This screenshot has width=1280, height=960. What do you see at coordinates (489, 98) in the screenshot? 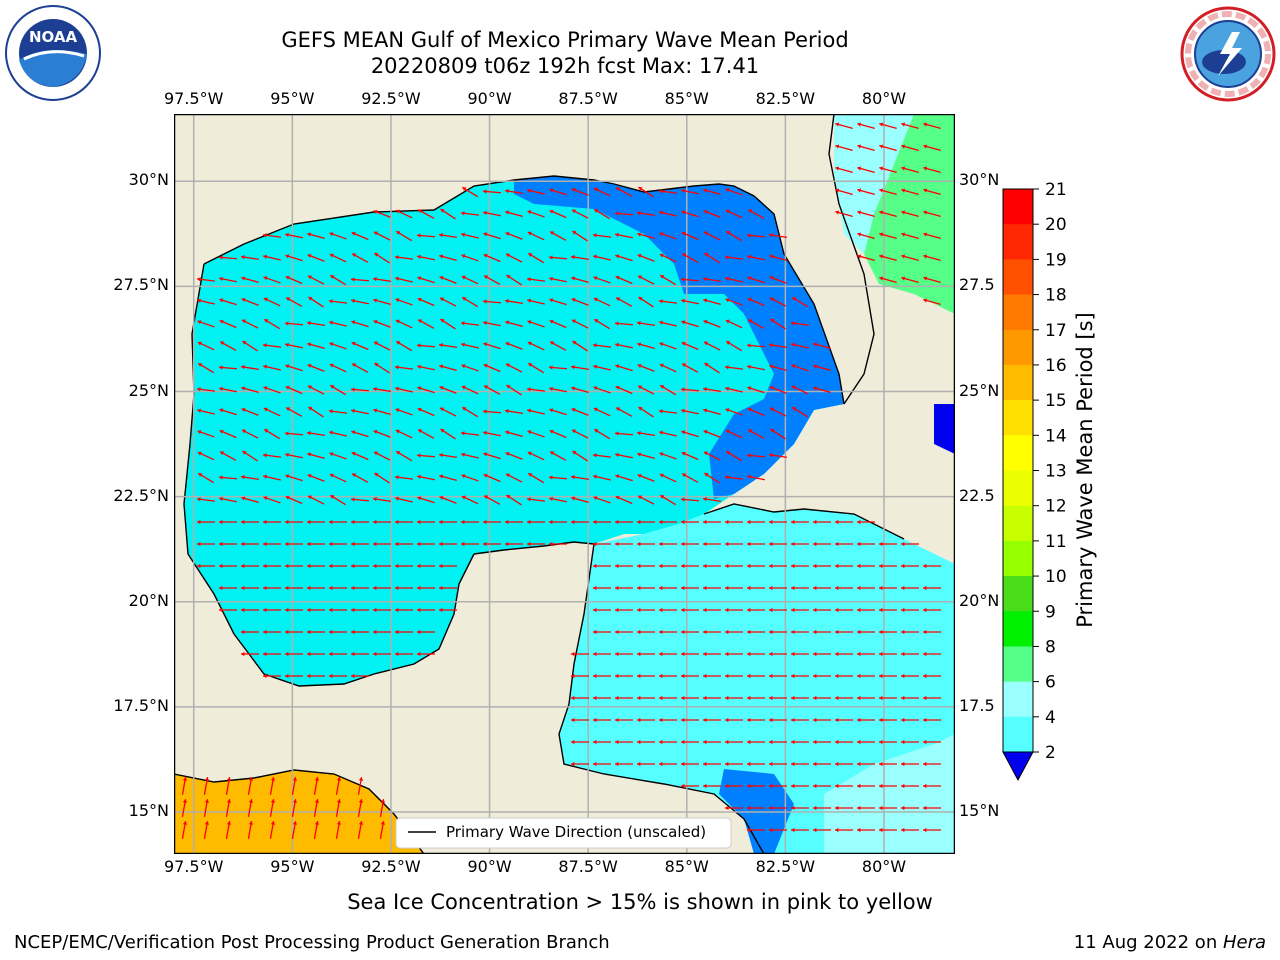
I see `lon-tick-top: 90°W` at bounding box center [489, 98].